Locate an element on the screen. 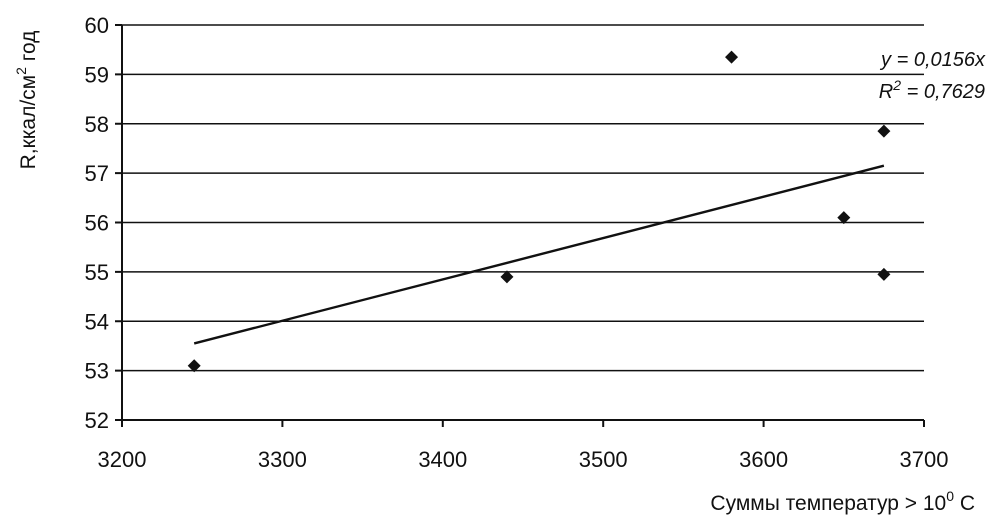  y-tick-labels: 52 53 54 55 56 57 58 59 60 is located at coordinates (97, 223).